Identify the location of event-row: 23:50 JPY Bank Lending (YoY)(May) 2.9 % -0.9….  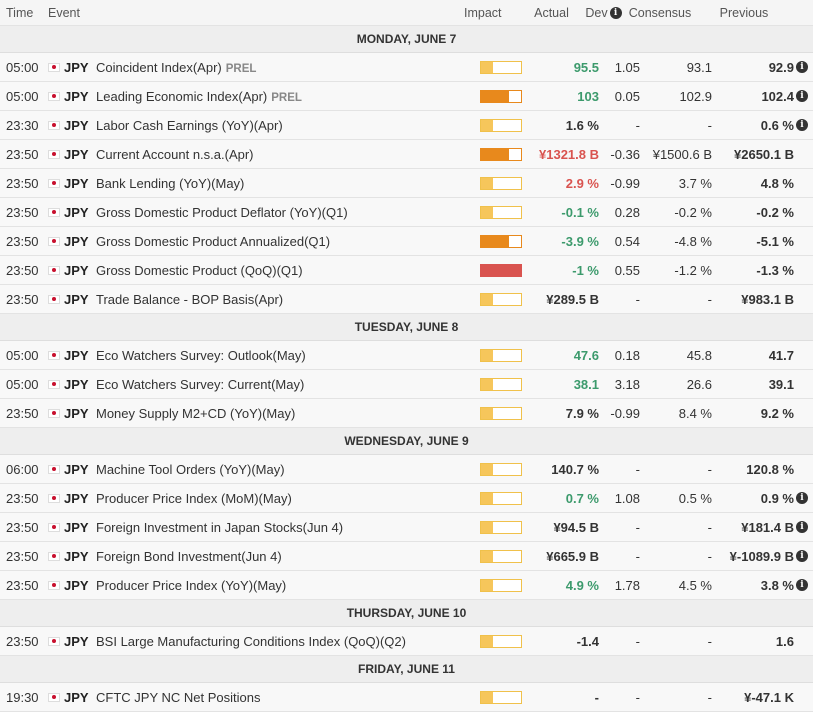
(406, 183).